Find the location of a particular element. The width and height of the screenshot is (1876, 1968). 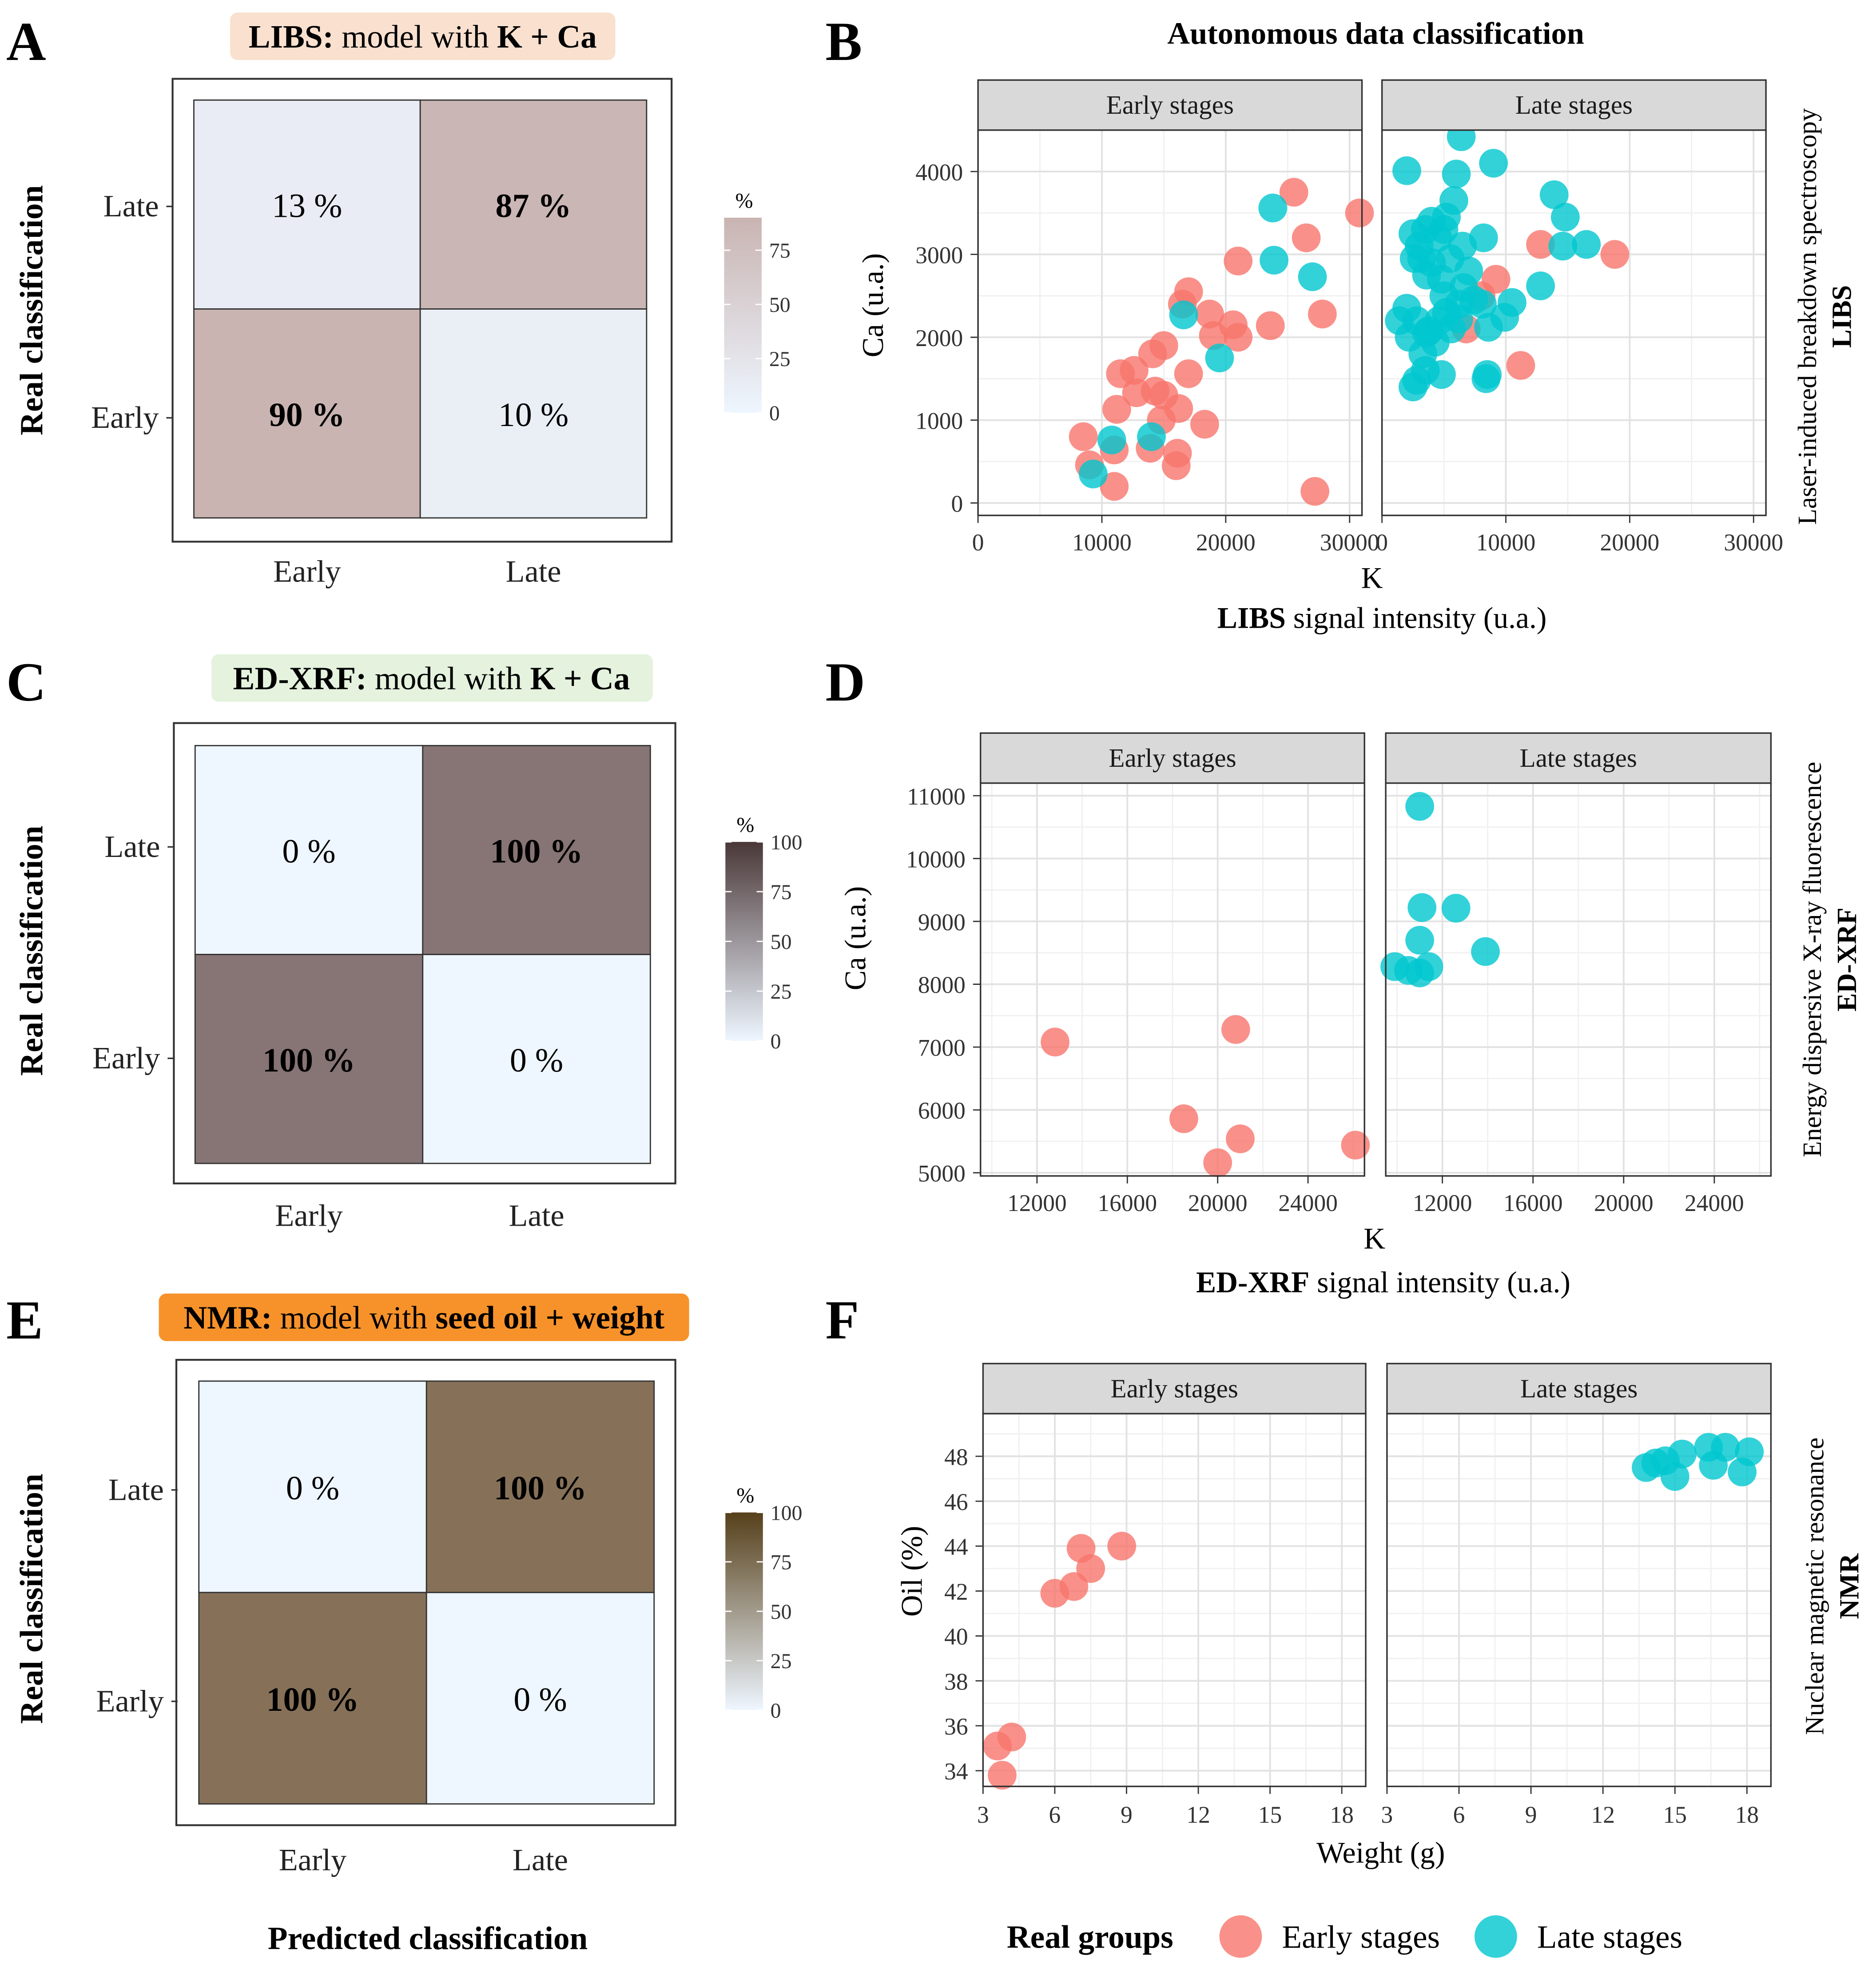

panel-e-title: NMR: model with seed oil + weight is located at coordinates (423, 1318).